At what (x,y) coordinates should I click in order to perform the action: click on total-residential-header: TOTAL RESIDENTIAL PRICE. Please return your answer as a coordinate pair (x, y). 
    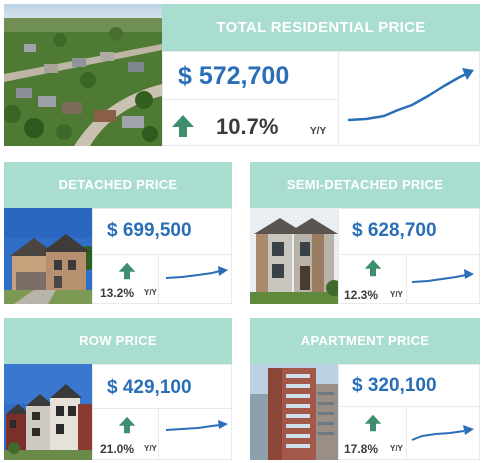
    Looking at the image, I should click on (321, 27).